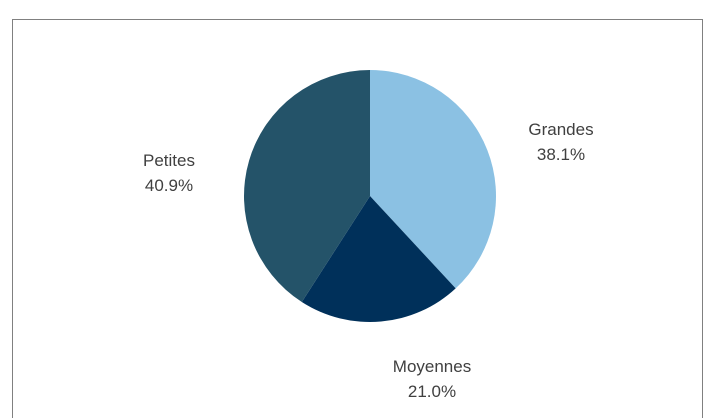 Image resolution: width=715 pixels, height=418 pixels. What do you see at coordinates (432, 366) in the screenshot?
I see `slice-label-moyennes-name: Moyennes` at bounding box center [432, 366].